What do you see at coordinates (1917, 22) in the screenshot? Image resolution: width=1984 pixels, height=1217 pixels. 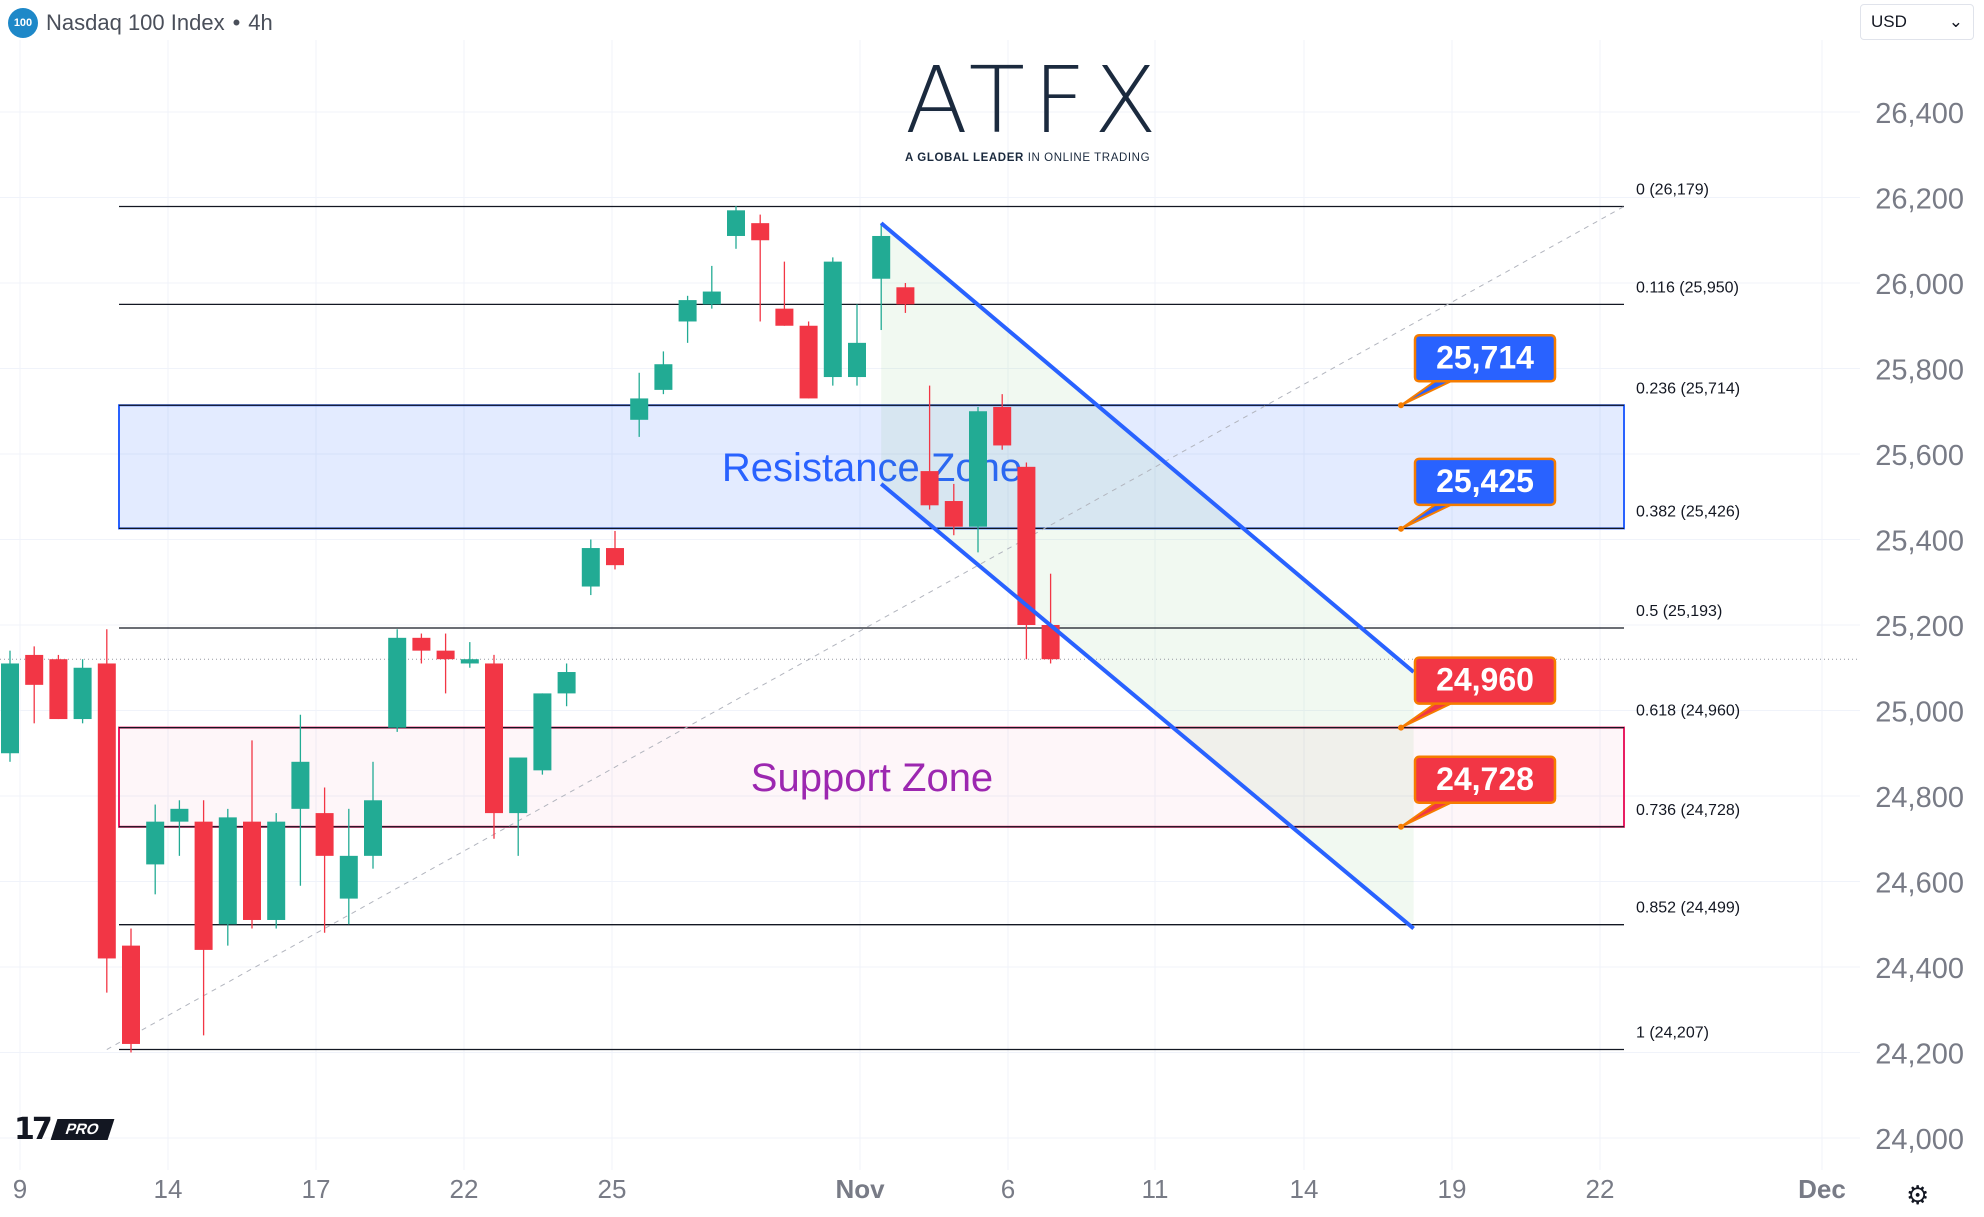 I see `currency-selector: USD ⌄` at bounding box center [1917, 22].